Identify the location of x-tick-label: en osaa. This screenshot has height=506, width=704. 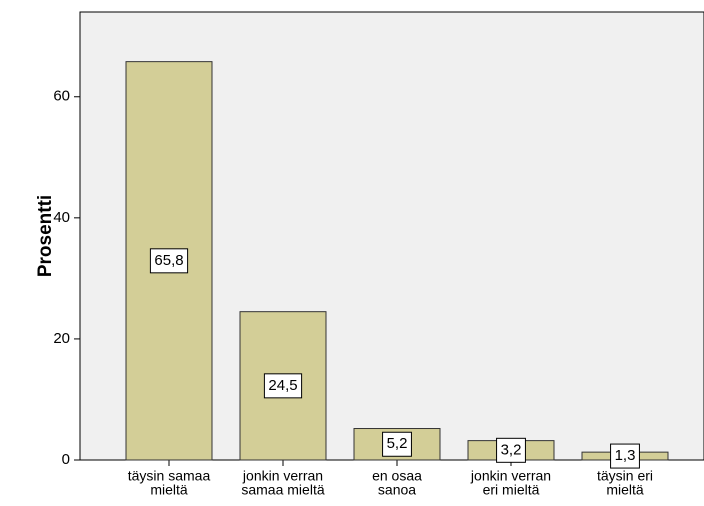
(397, 476).